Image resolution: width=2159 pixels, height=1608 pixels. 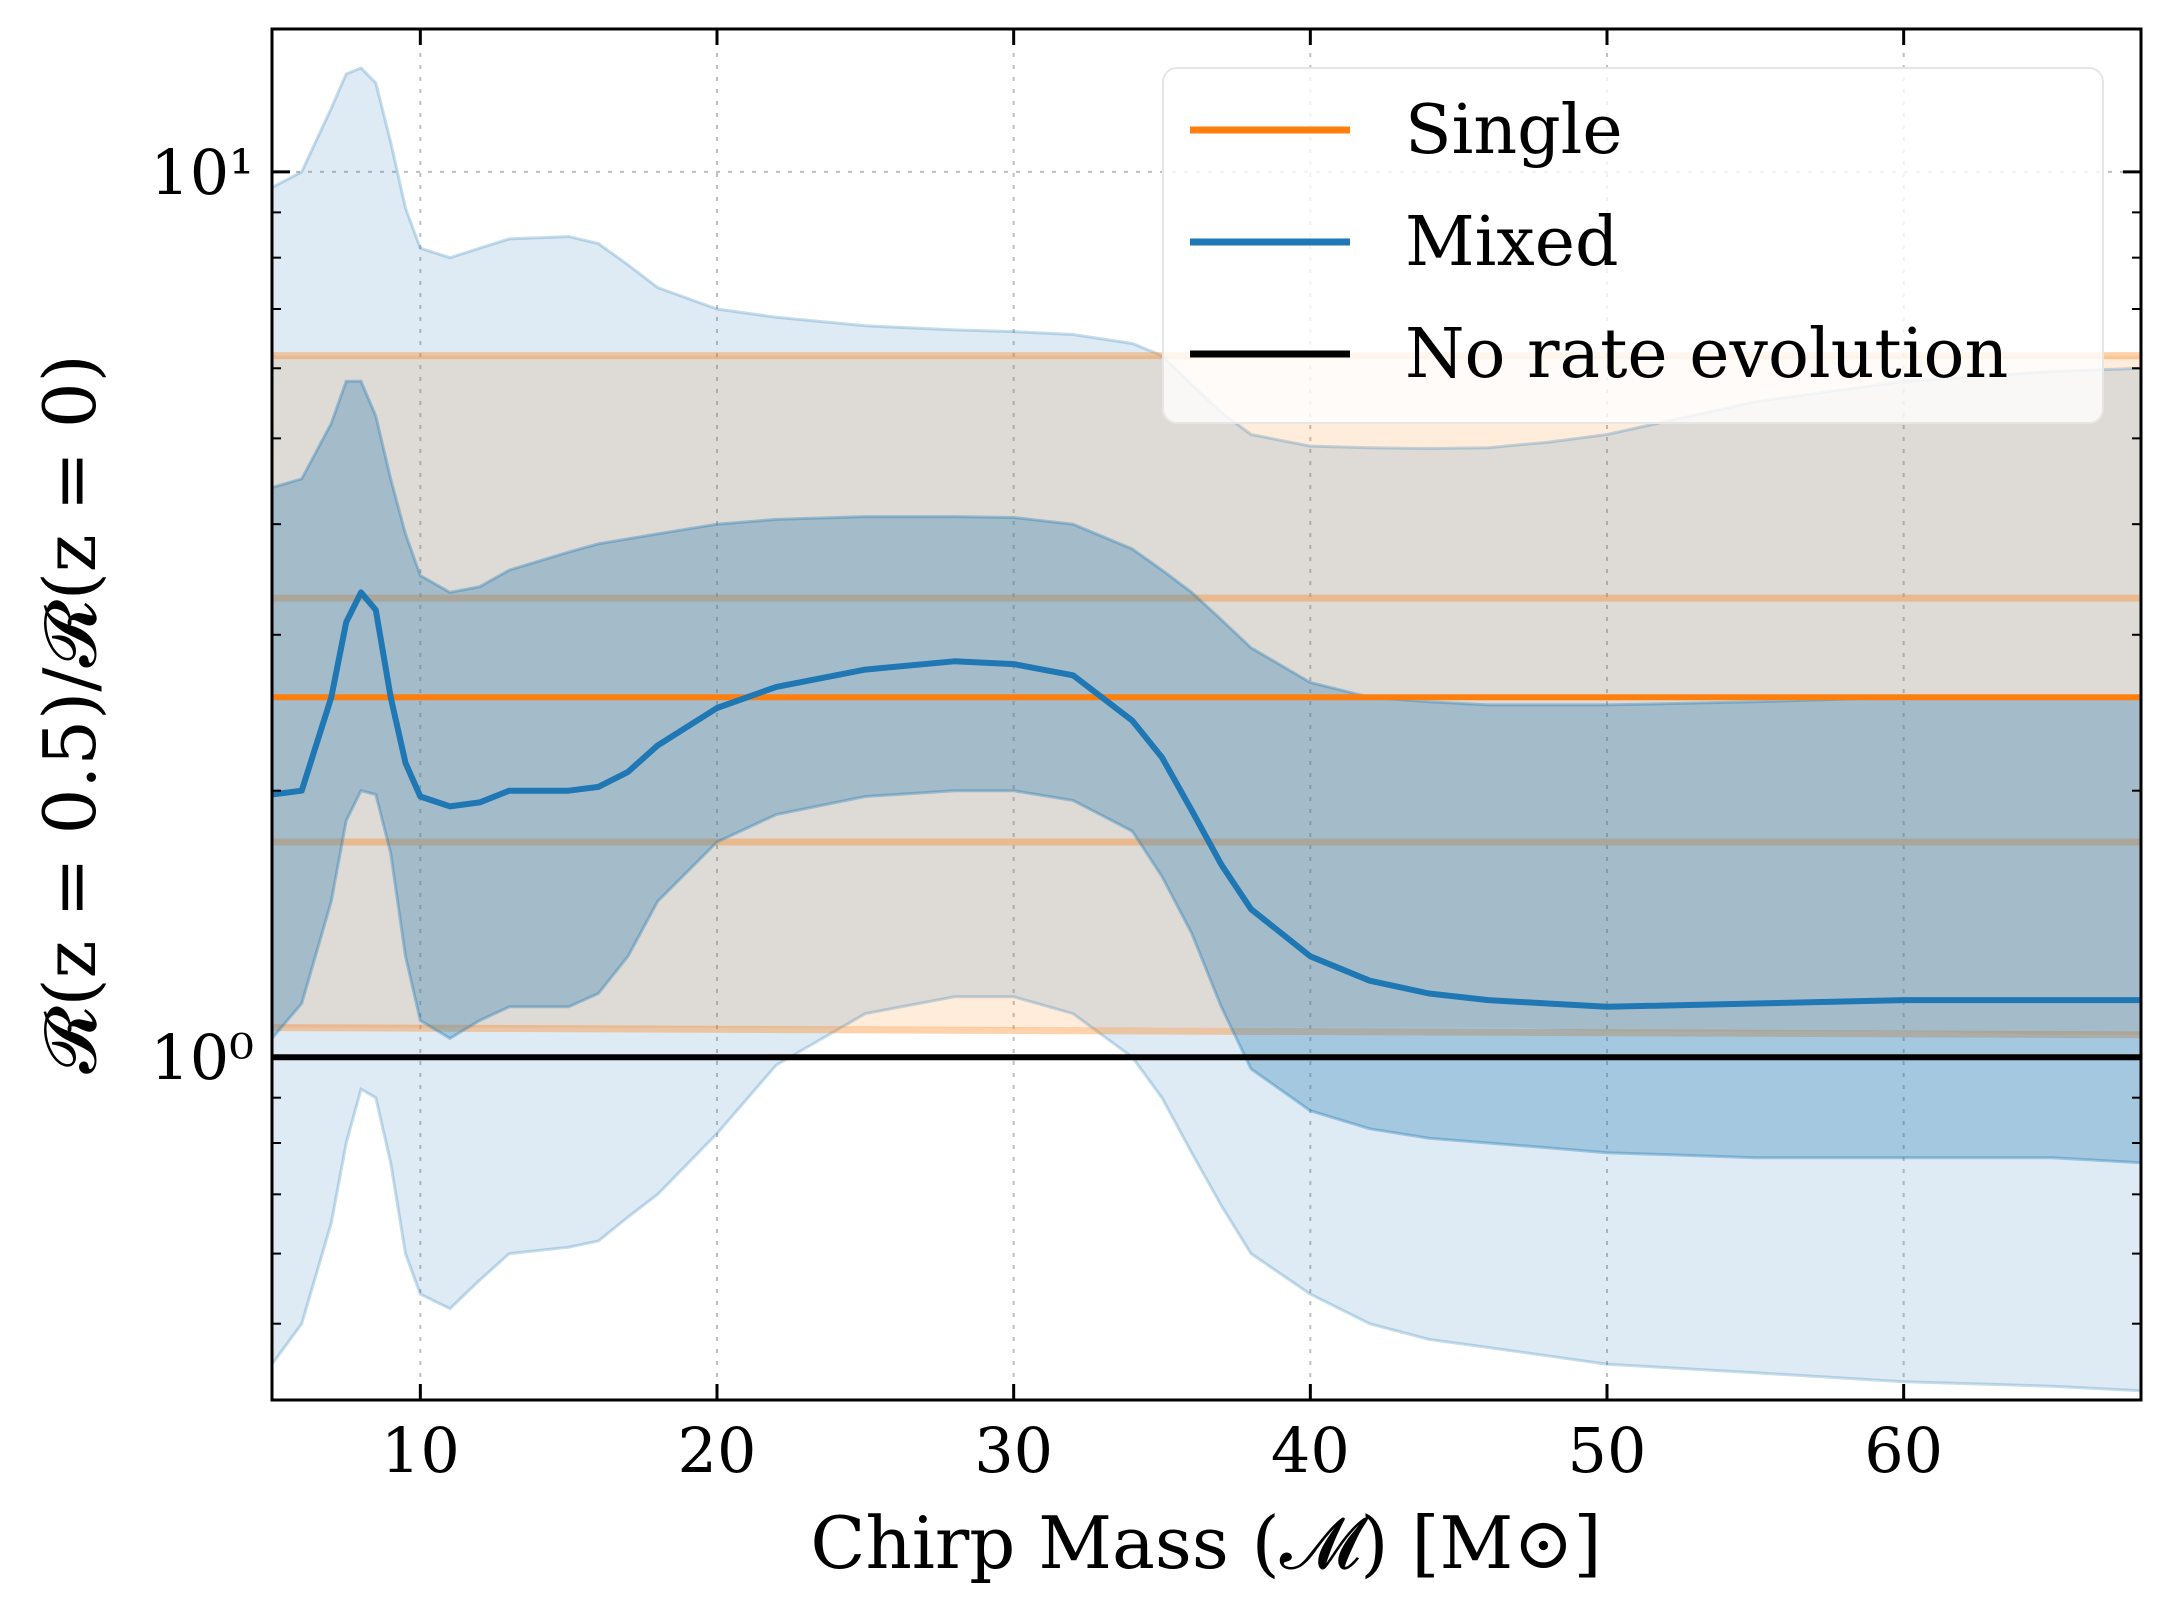 What do you see at coordinates (1706, 354) in the screenshot?
I see `legend-label-no-rate-evolution: No rate evolution` at bounding box center [1706, 354].